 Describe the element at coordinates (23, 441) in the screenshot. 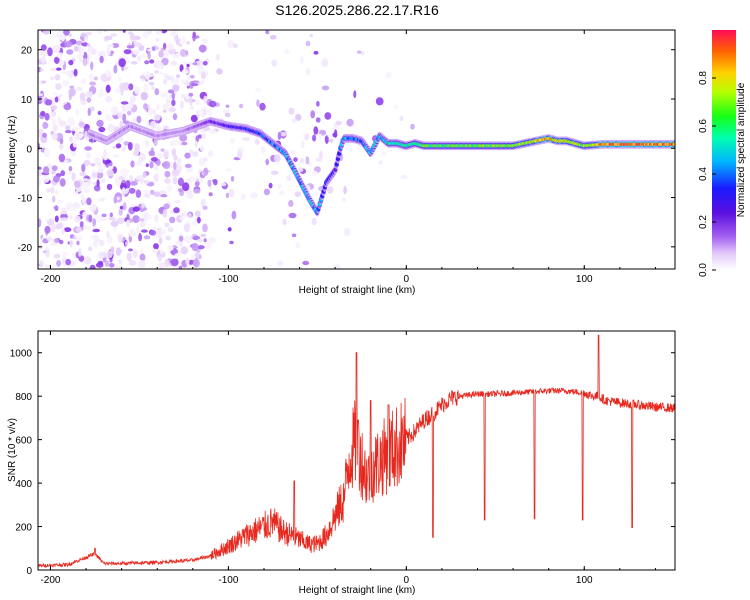

I see `y-tick-label: 600` at that location.